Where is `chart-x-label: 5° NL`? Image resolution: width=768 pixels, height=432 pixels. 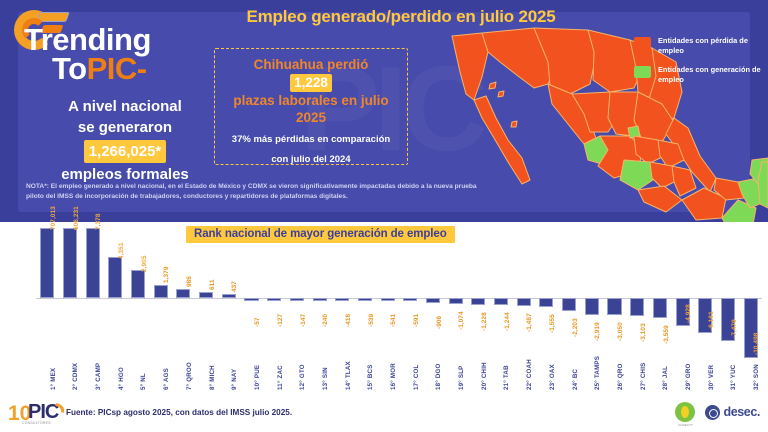
chart-x-label: 5° NL is located at coordinates (144, 381).